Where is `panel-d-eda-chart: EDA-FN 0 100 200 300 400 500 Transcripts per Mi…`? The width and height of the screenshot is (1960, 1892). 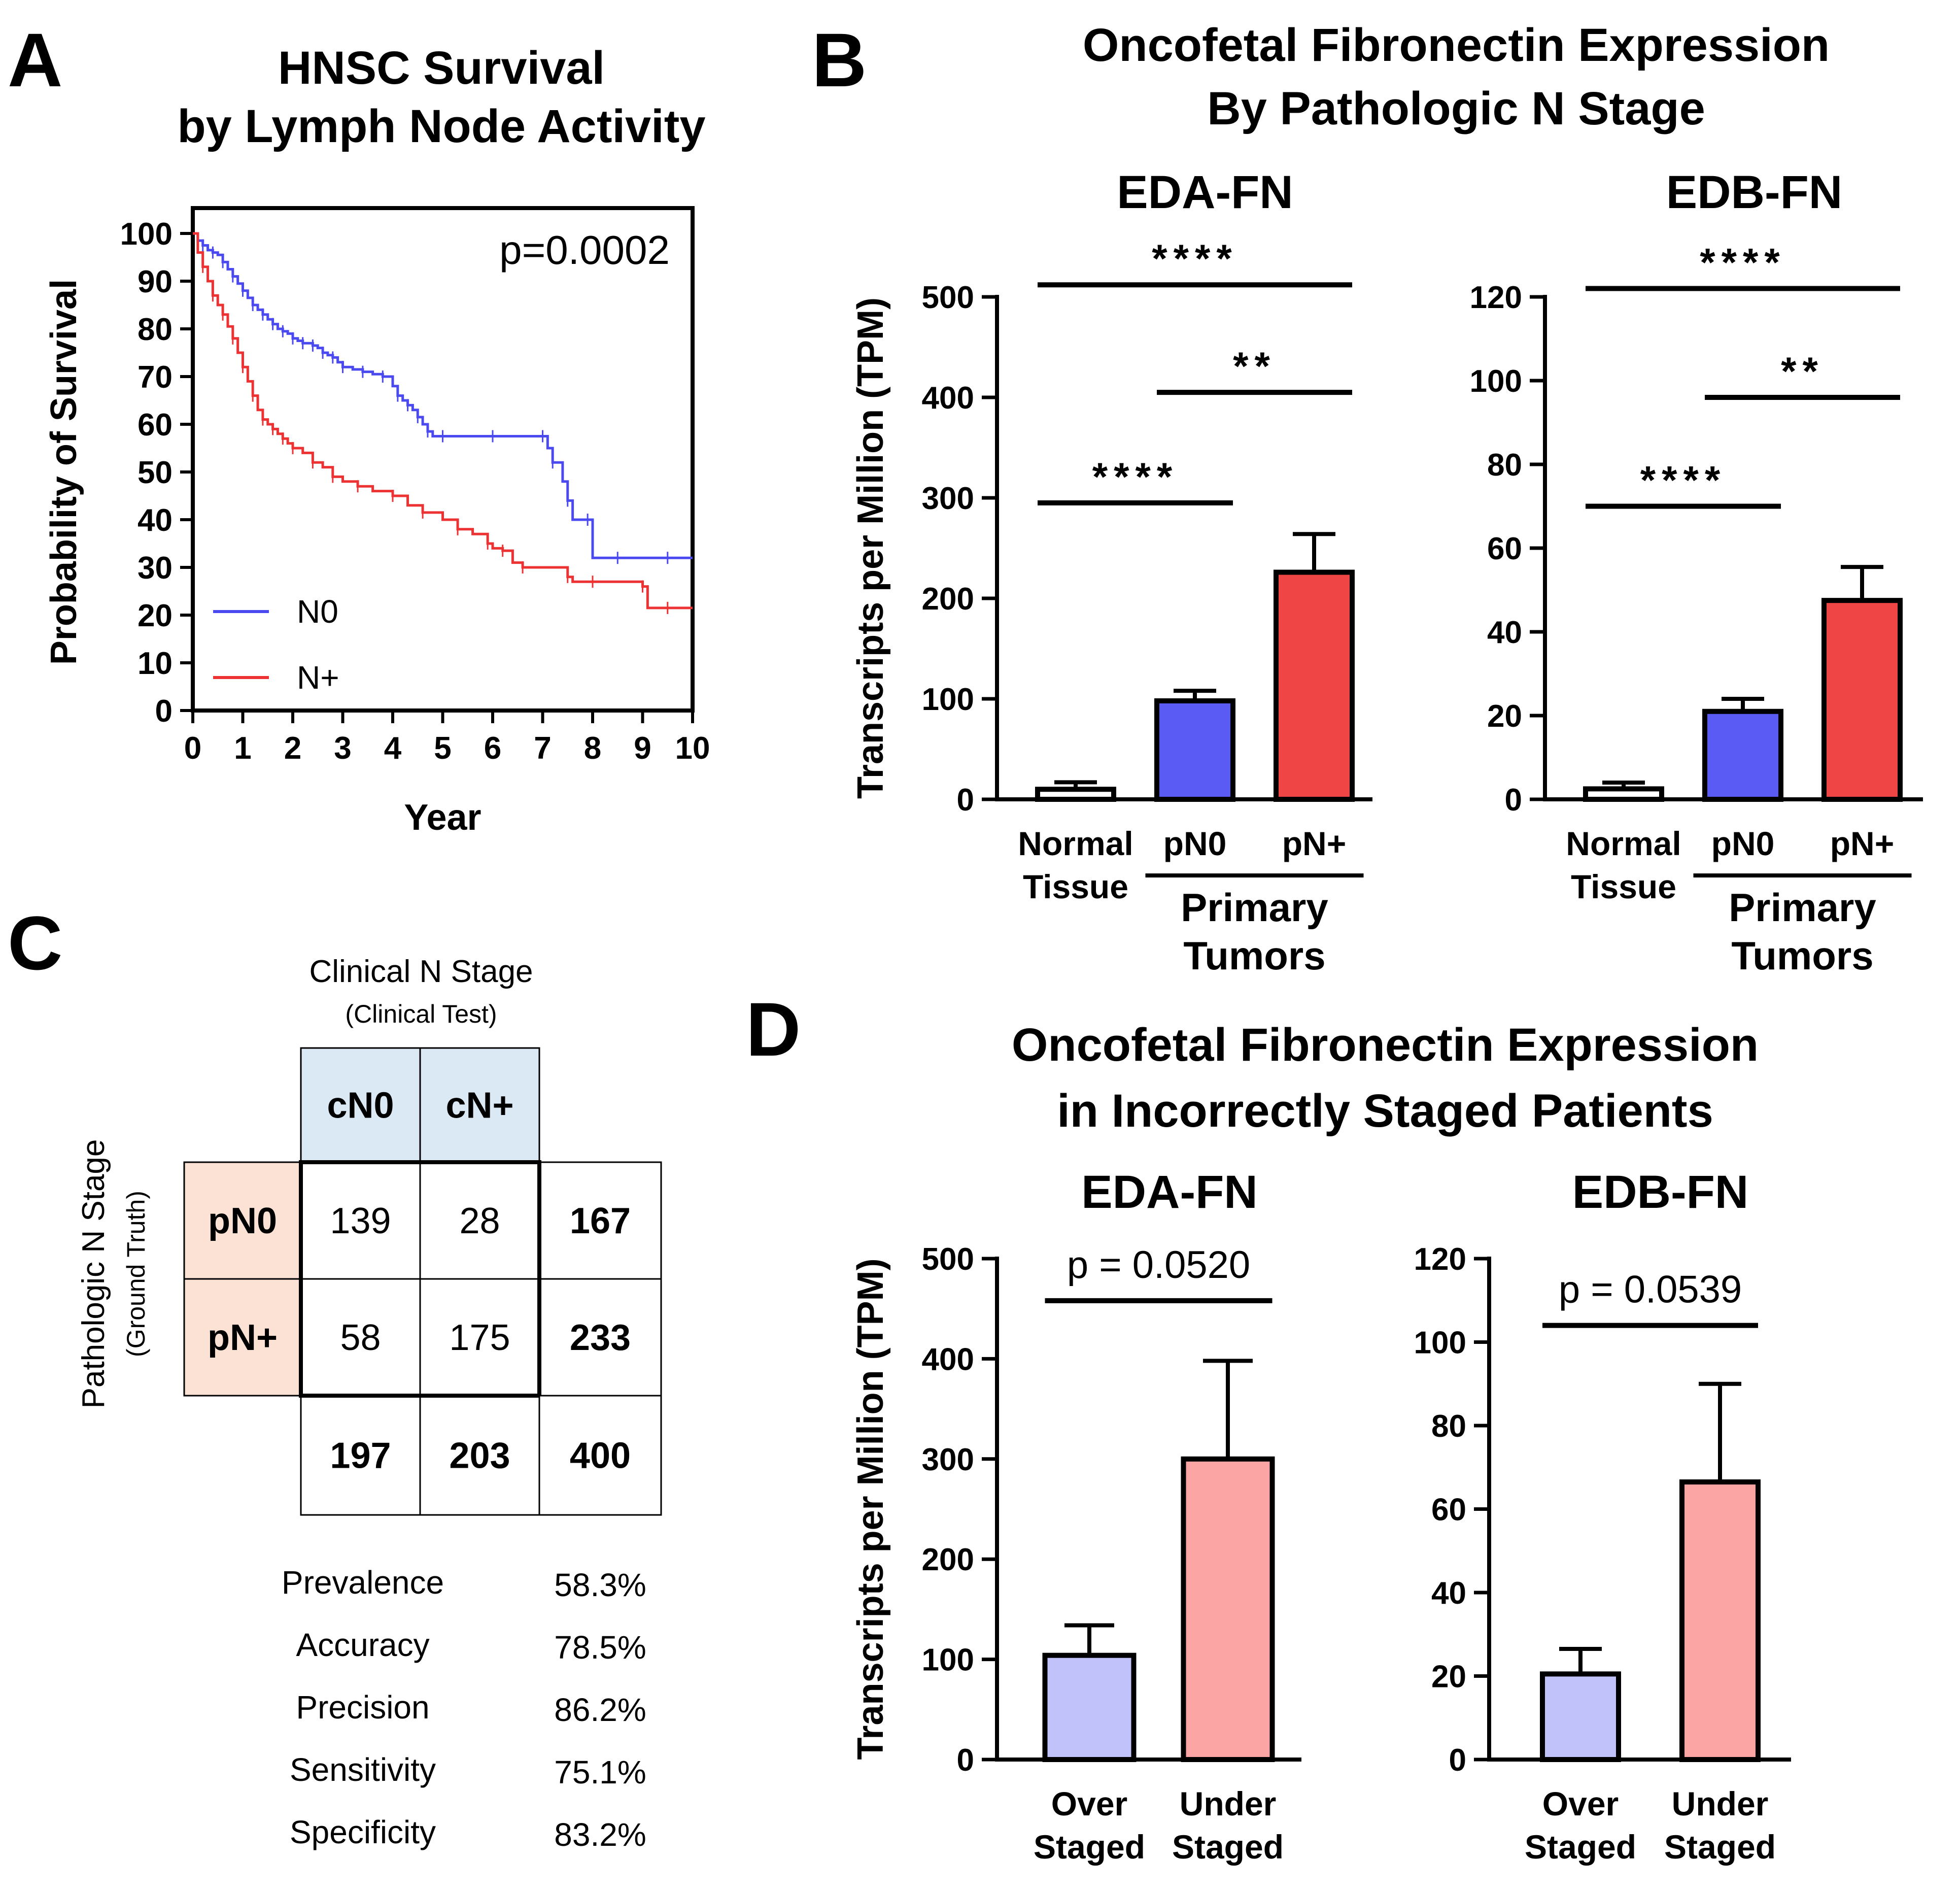 panel-d-eda-chart: EDA-FN 0 100 200 300 400 500 Transcripts per Mi… is located at coordinates (1075, 1516).